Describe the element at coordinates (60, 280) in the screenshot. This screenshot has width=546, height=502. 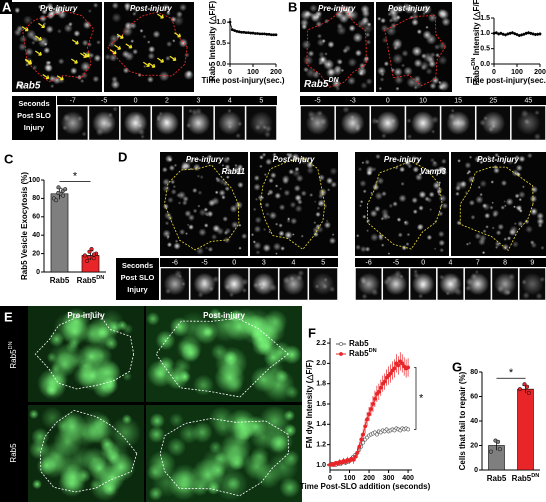
I see `x-tick-label: Rab5` at that location.